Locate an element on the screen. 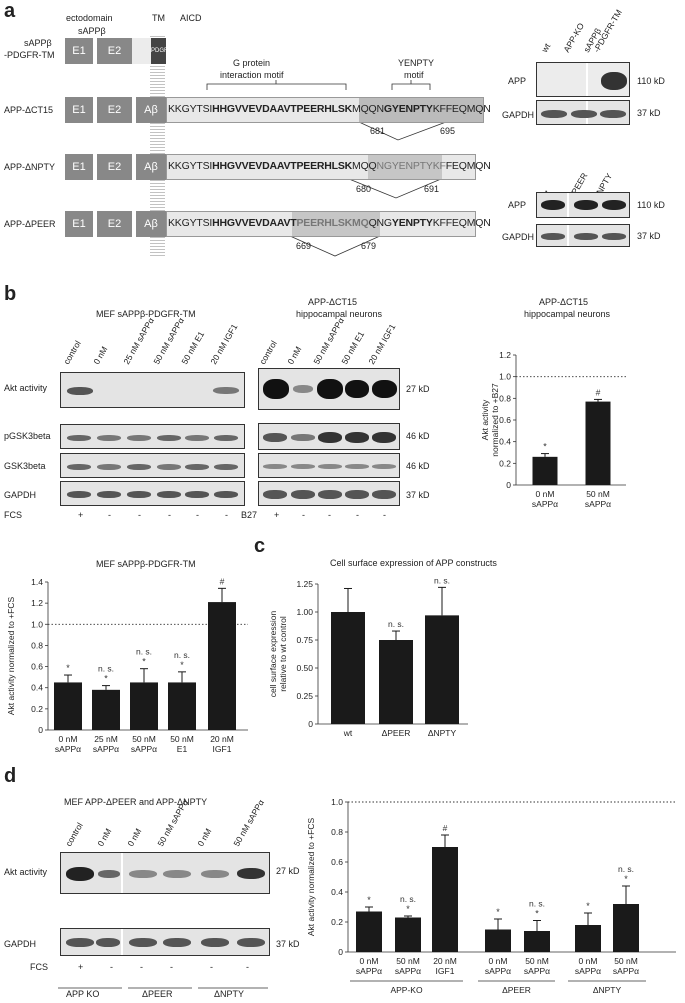 The width and height of the screenshot is (685, 1003). b-left-gsk is located at coordinates (152, 465).